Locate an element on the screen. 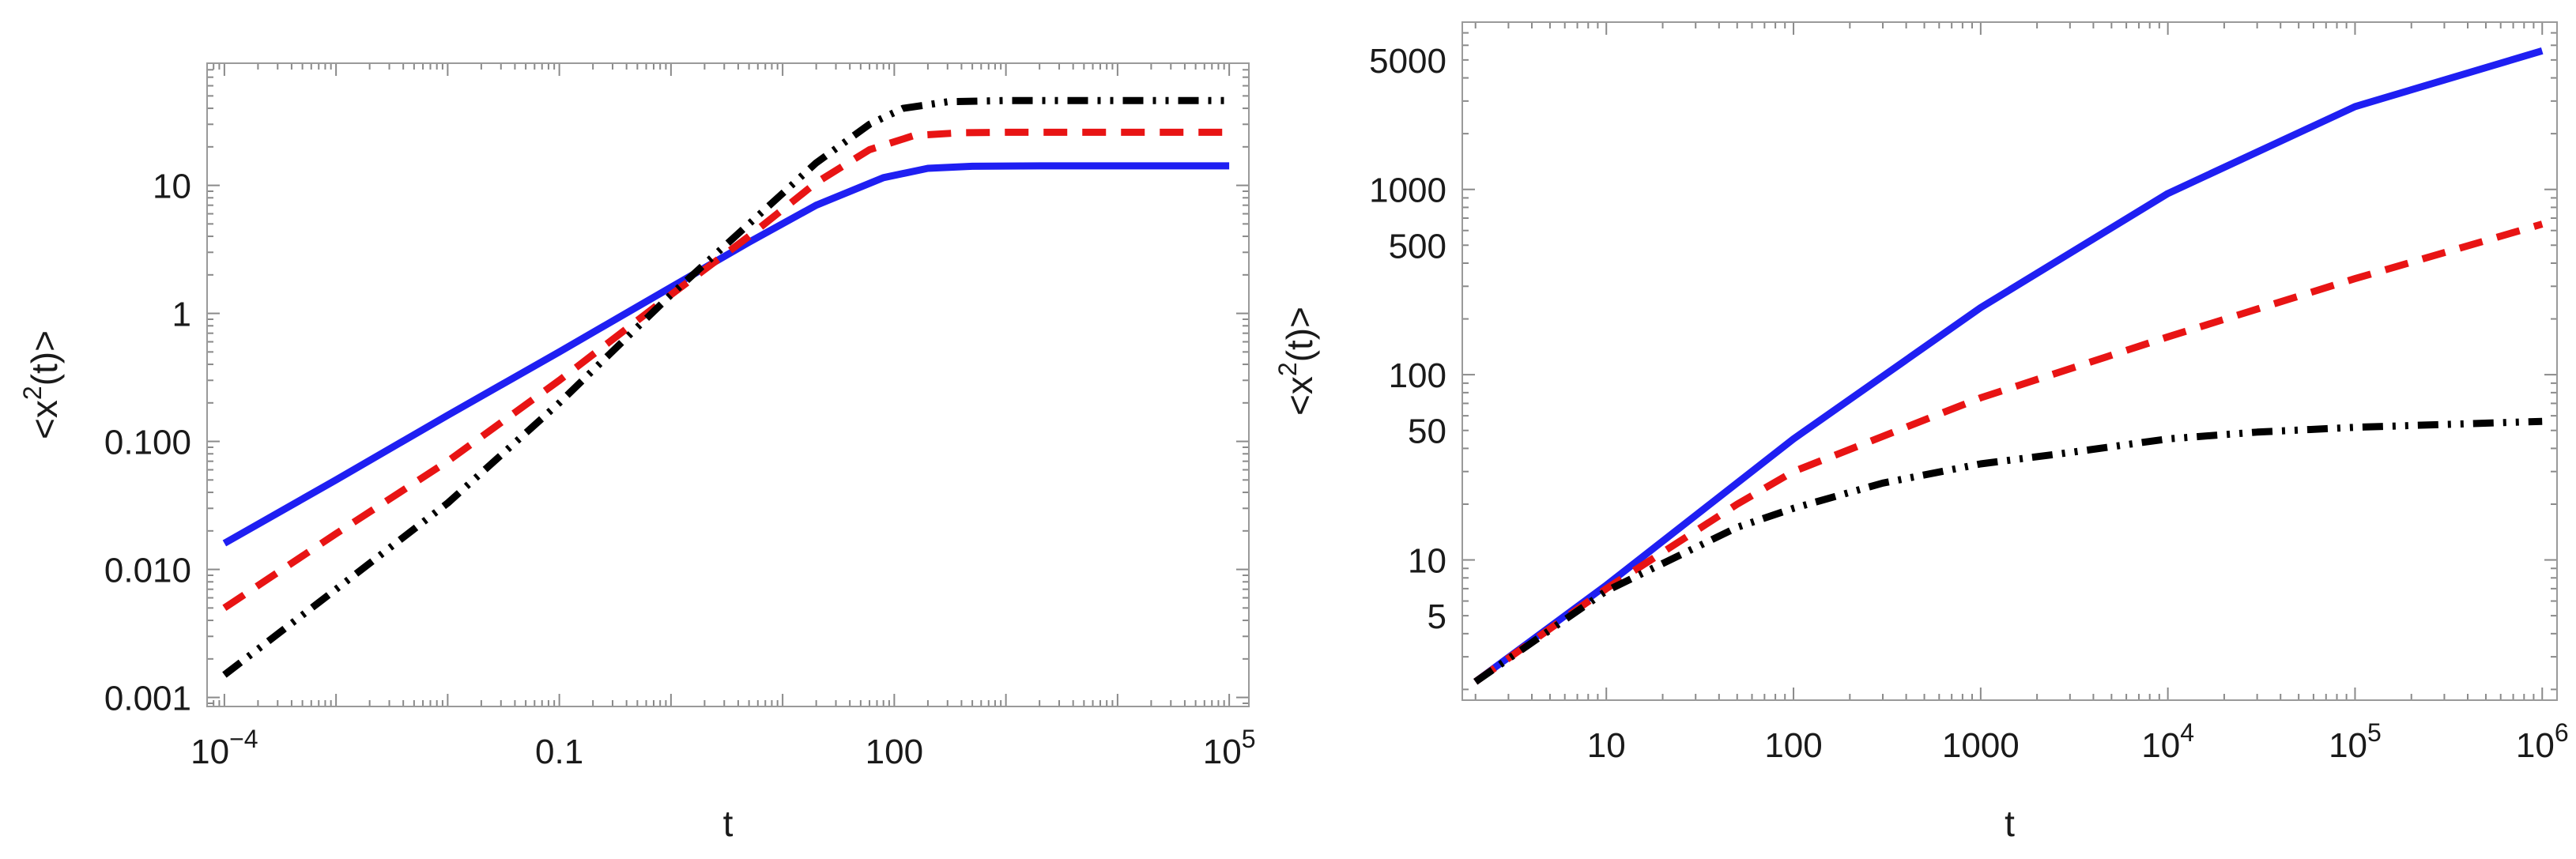  chart-0-y-tick-label: 0.010 is located at coordinates (147, 571).